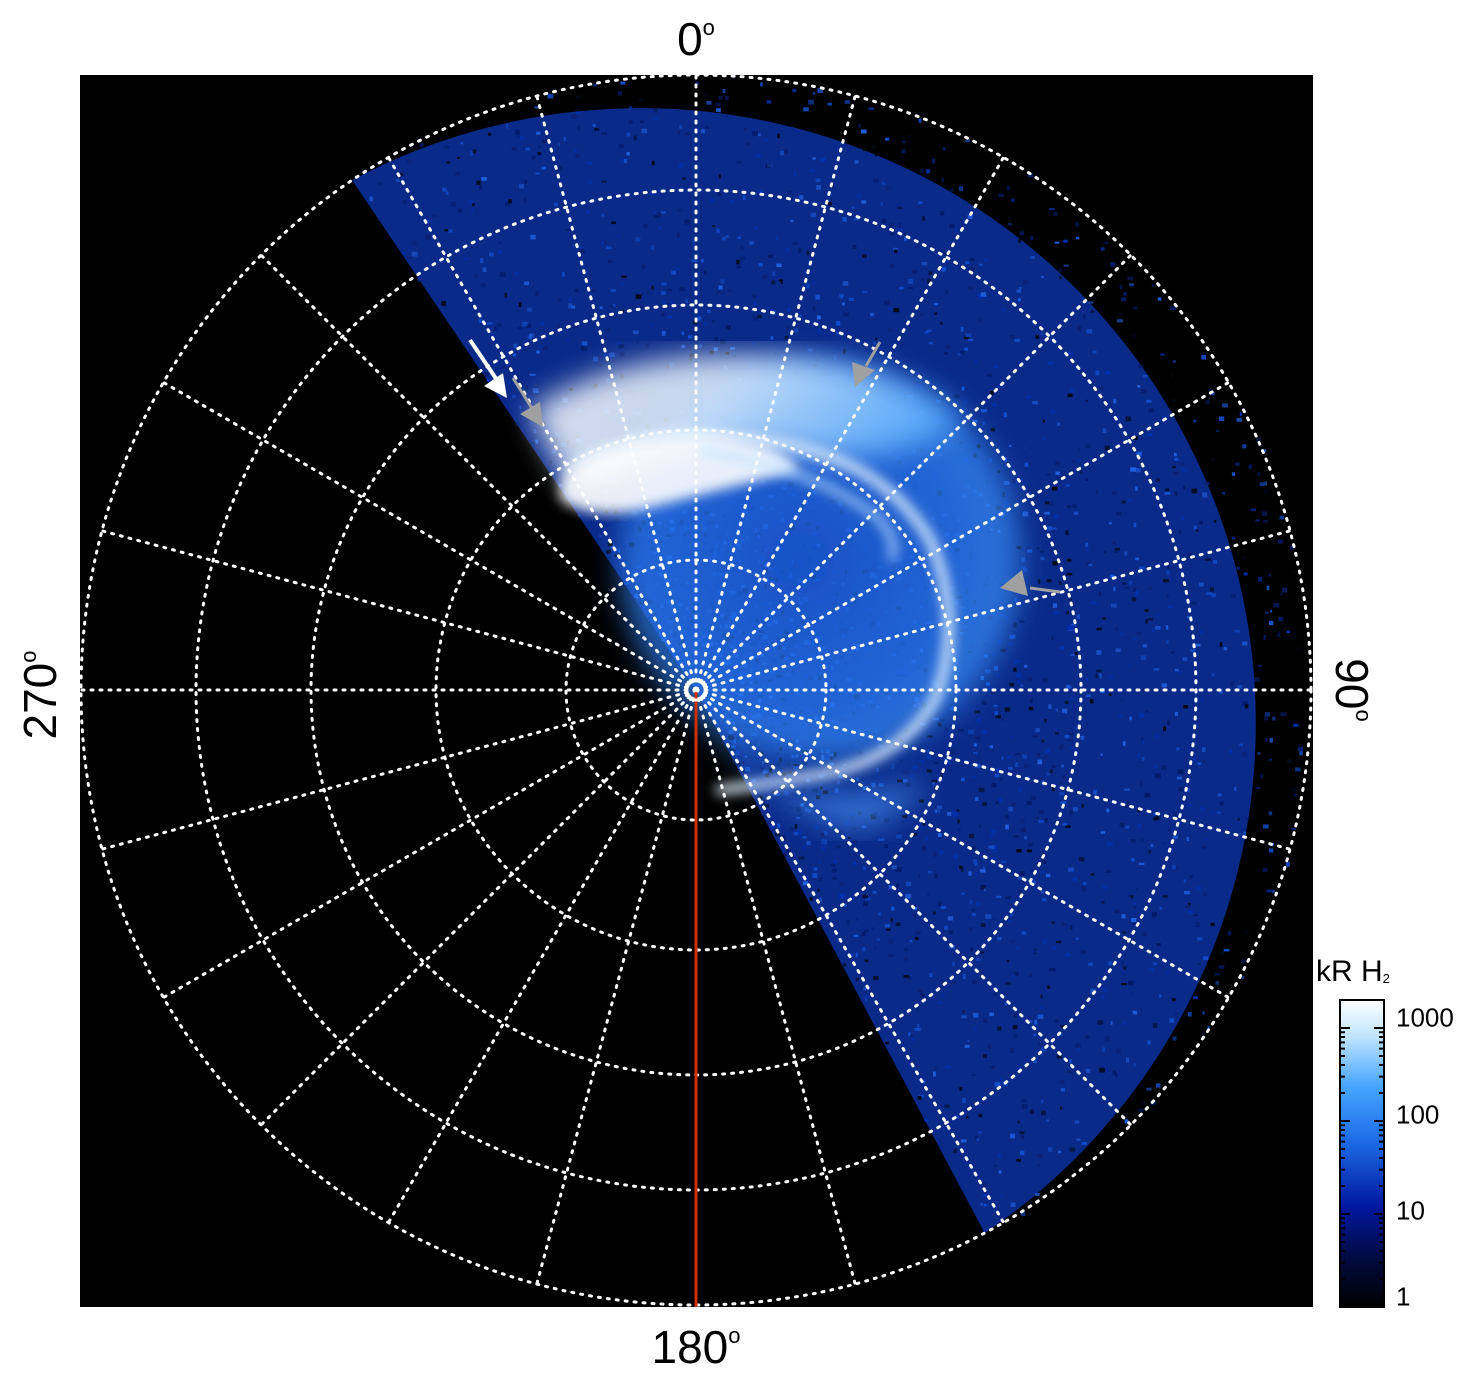  What do you see at coordinates (1410, 1210) in the screenshot?
I see `colorbar-tick-label-10: 10` at bounding box center [1410, 1210].